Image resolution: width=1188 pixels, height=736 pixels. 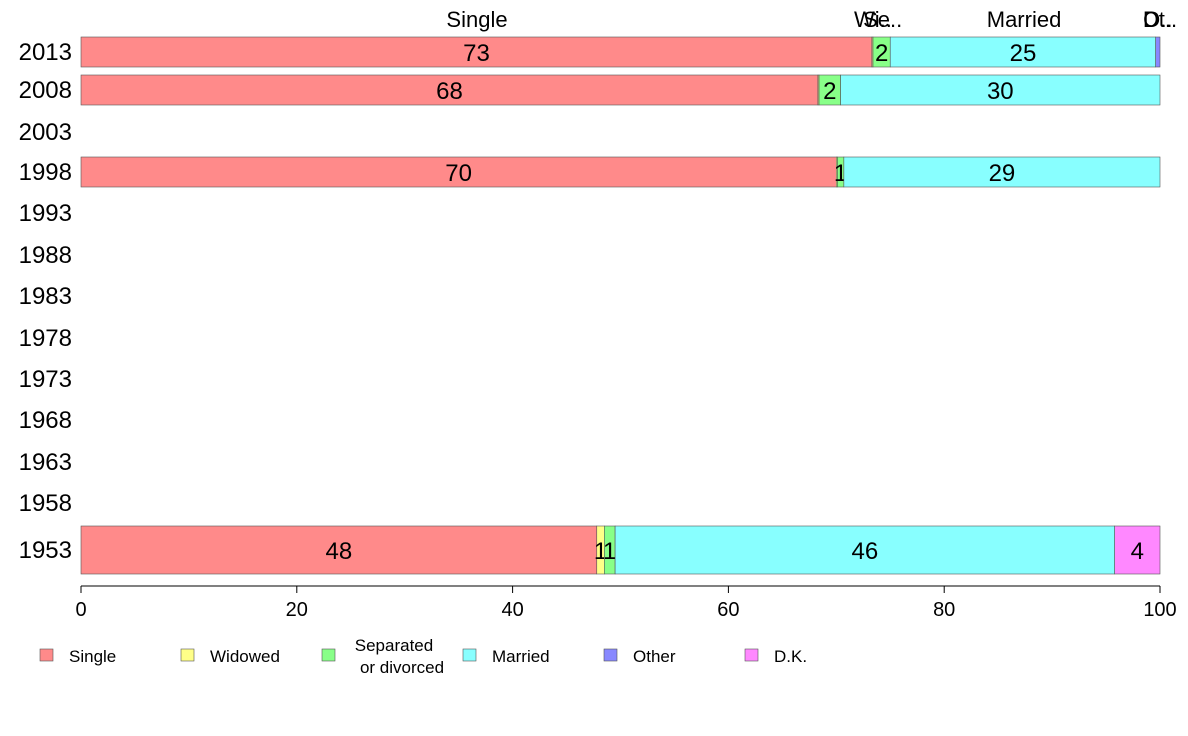 What do you see at coordinates (1159, 610) in the screenshot?
I see `x-tick-label-100: 100` at bounding box center [1159, 610].